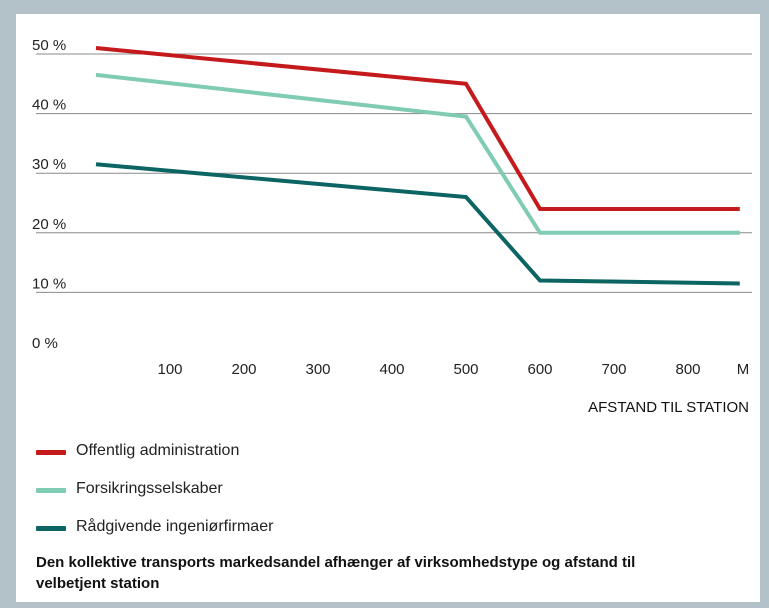 Image resolution: width=769 pixels, height=608 pixels. I want to click on y-tick-label: 50 %, so click(49, 45).